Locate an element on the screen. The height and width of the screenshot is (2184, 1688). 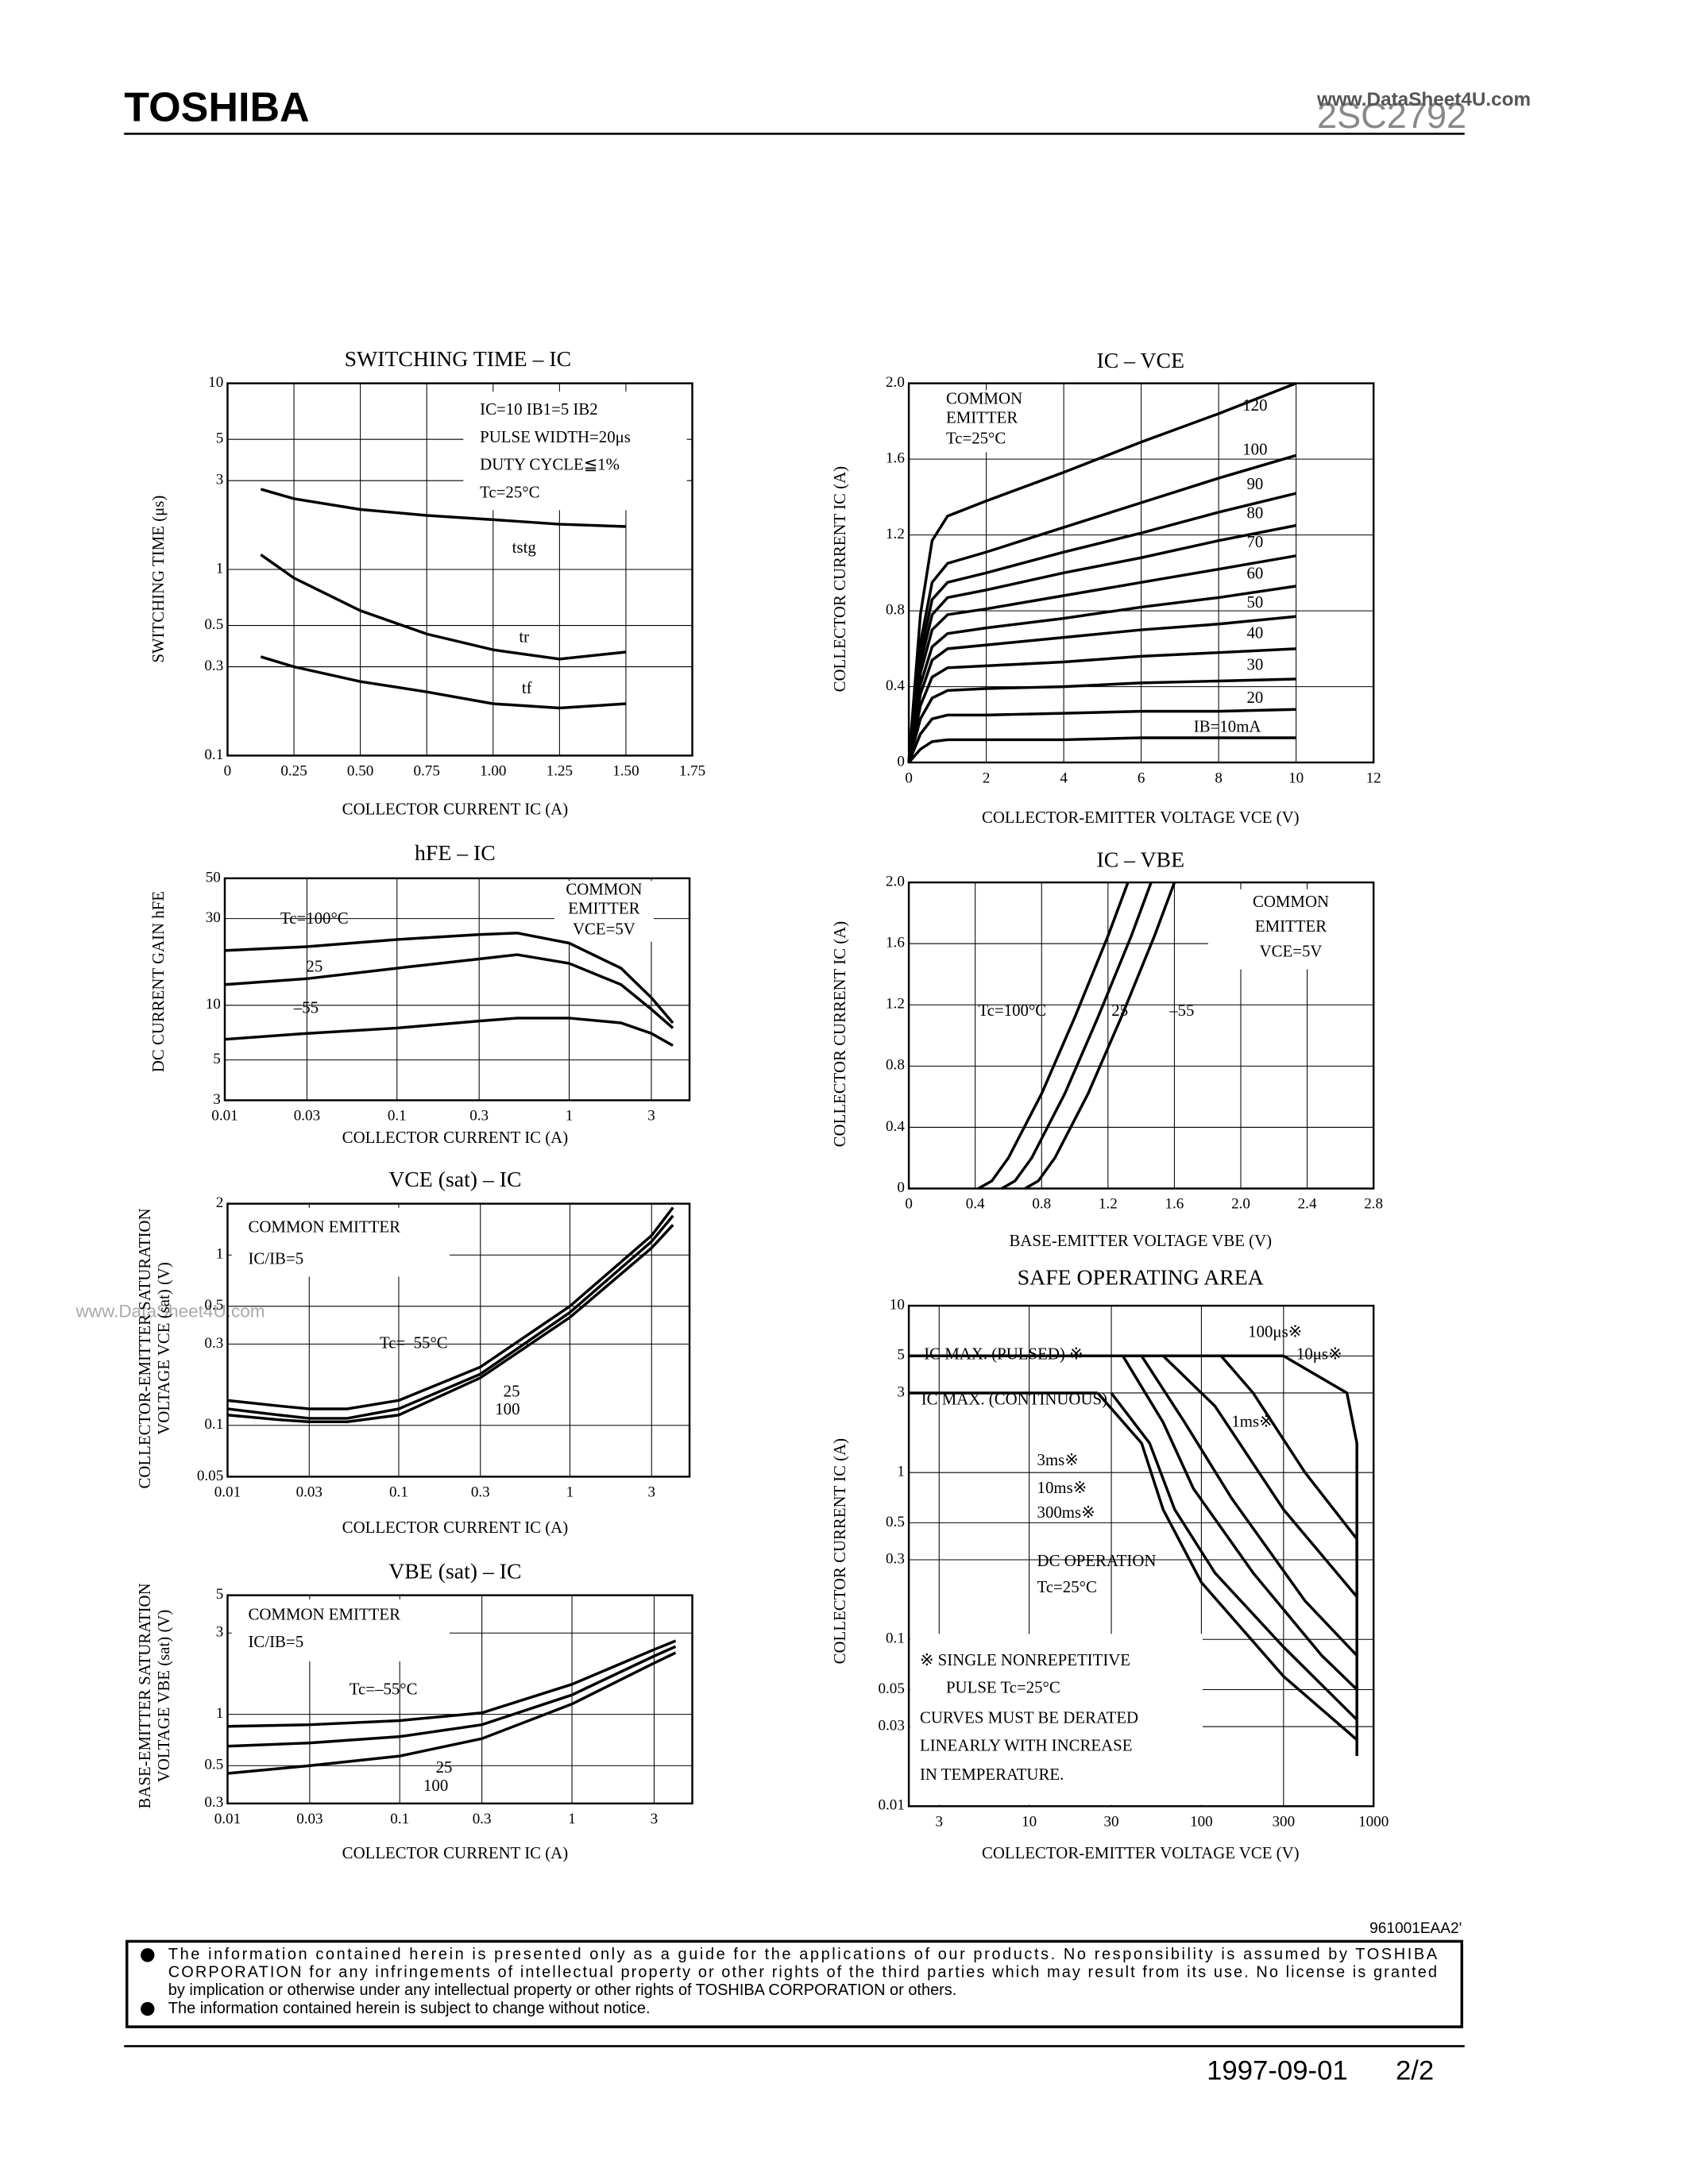
annotation: PULSE Tc=25°C is located at coordinates (1003, 1687).